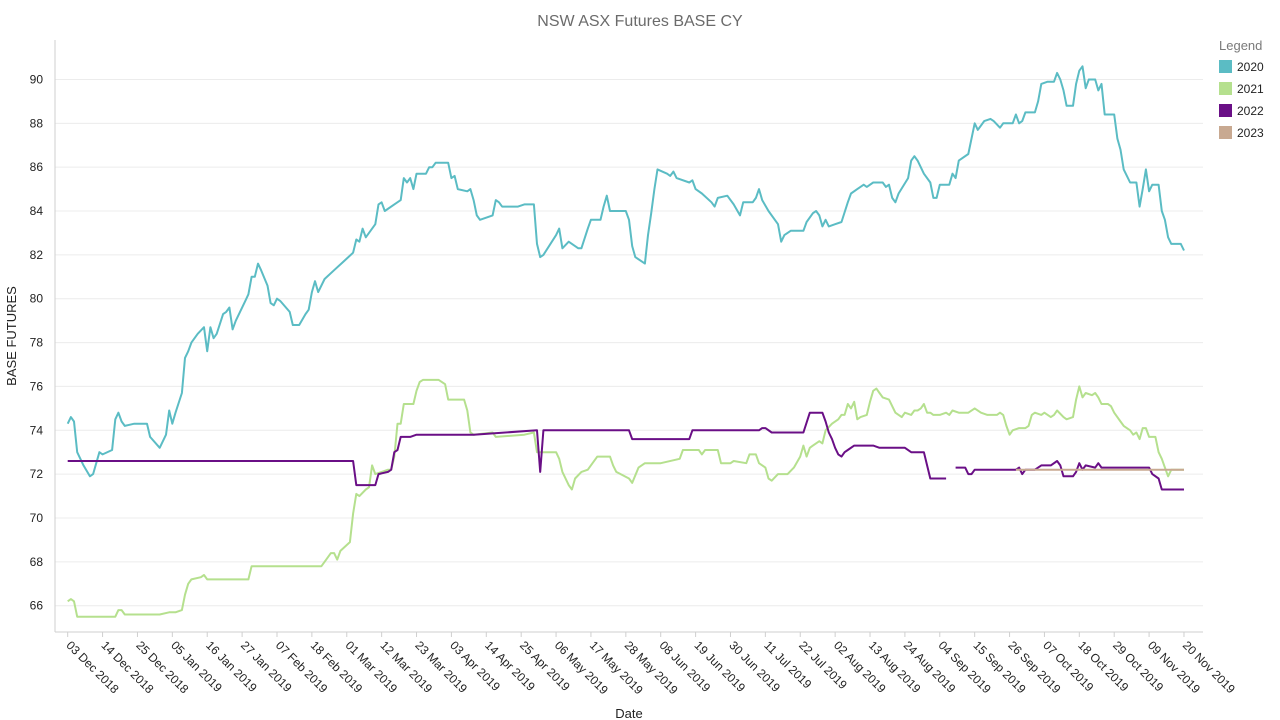  Describe the element at coordinates (37, 562) in the screenshot. I see `y-tick-label: 68` at that location.